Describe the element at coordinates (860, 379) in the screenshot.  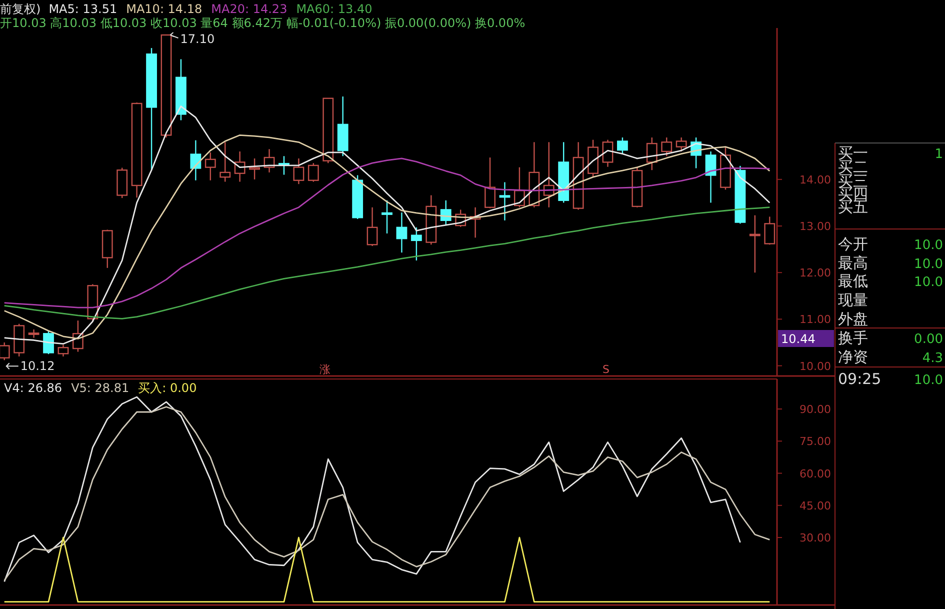
I see `category-label: 09:25` at that location.